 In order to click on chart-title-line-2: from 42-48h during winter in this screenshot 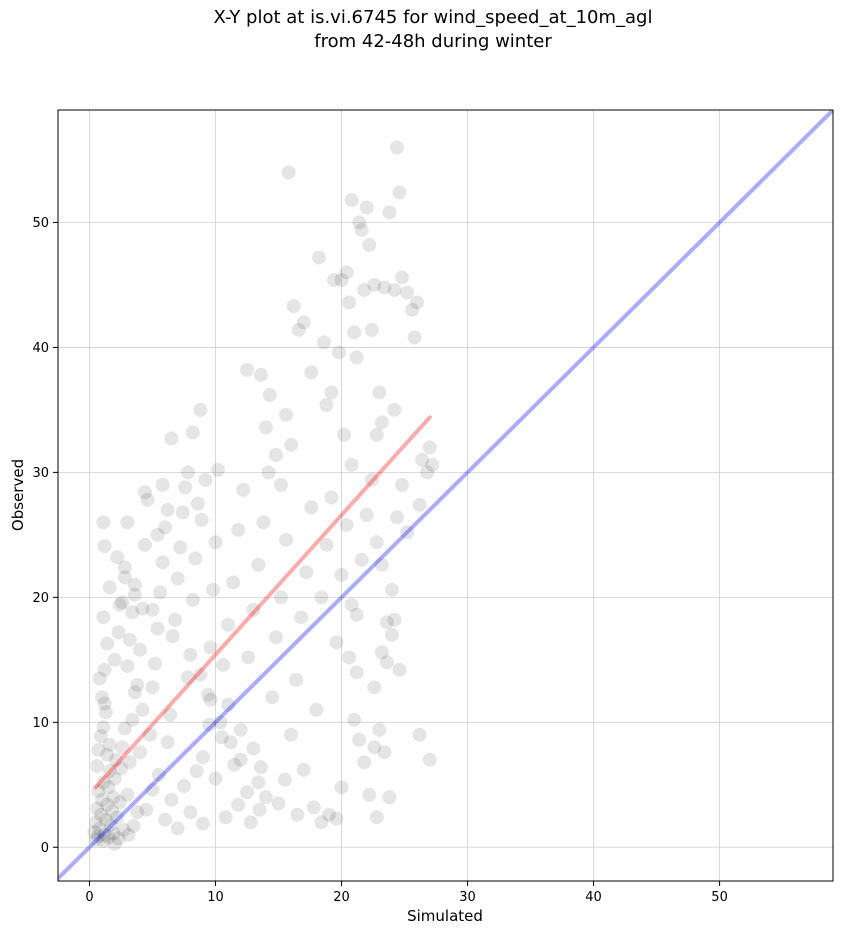, I will do `click(433, 41)`.